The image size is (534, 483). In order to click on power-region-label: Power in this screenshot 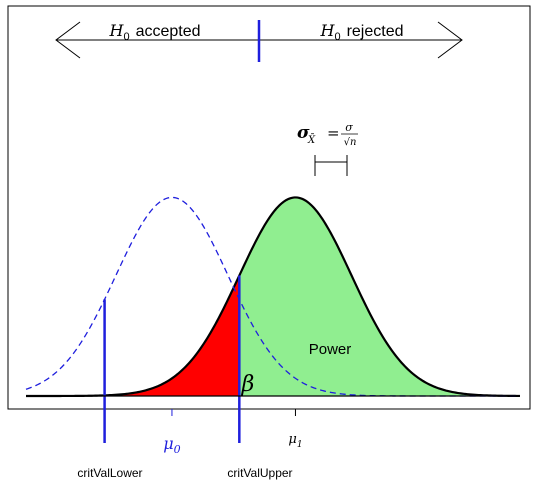, I will do `click(330, 349)`.